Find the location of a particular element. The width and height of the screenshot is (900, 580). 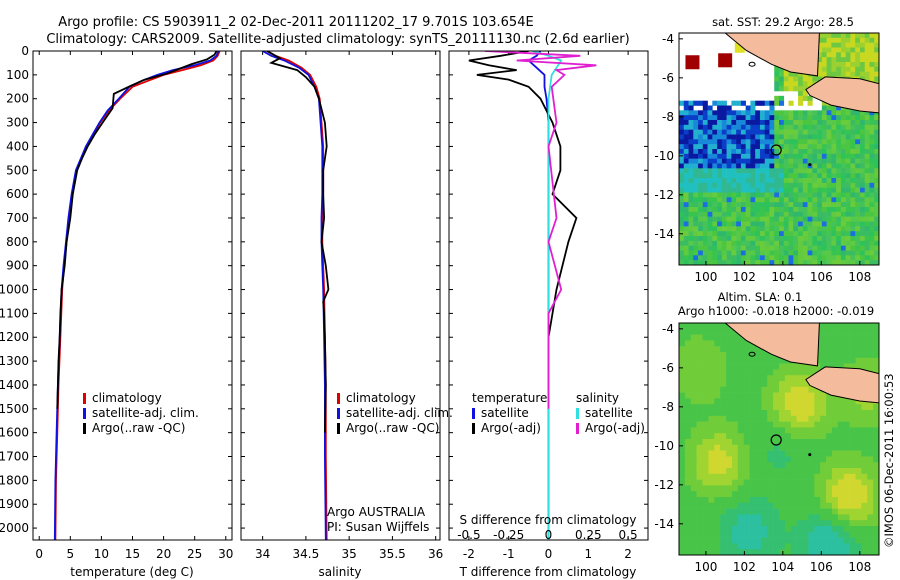

enggano-island is located at coordinates (752, 354).